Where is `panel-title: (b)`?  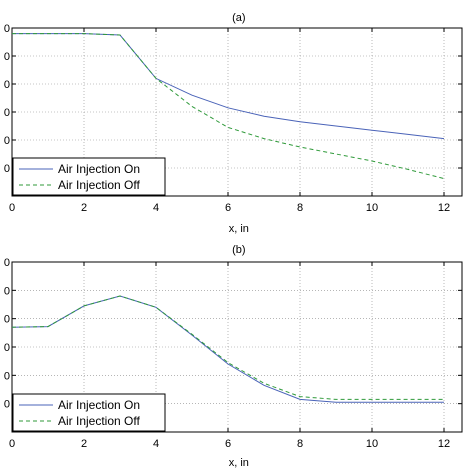 panel-title: (b) is located at coordinates (238, 250).